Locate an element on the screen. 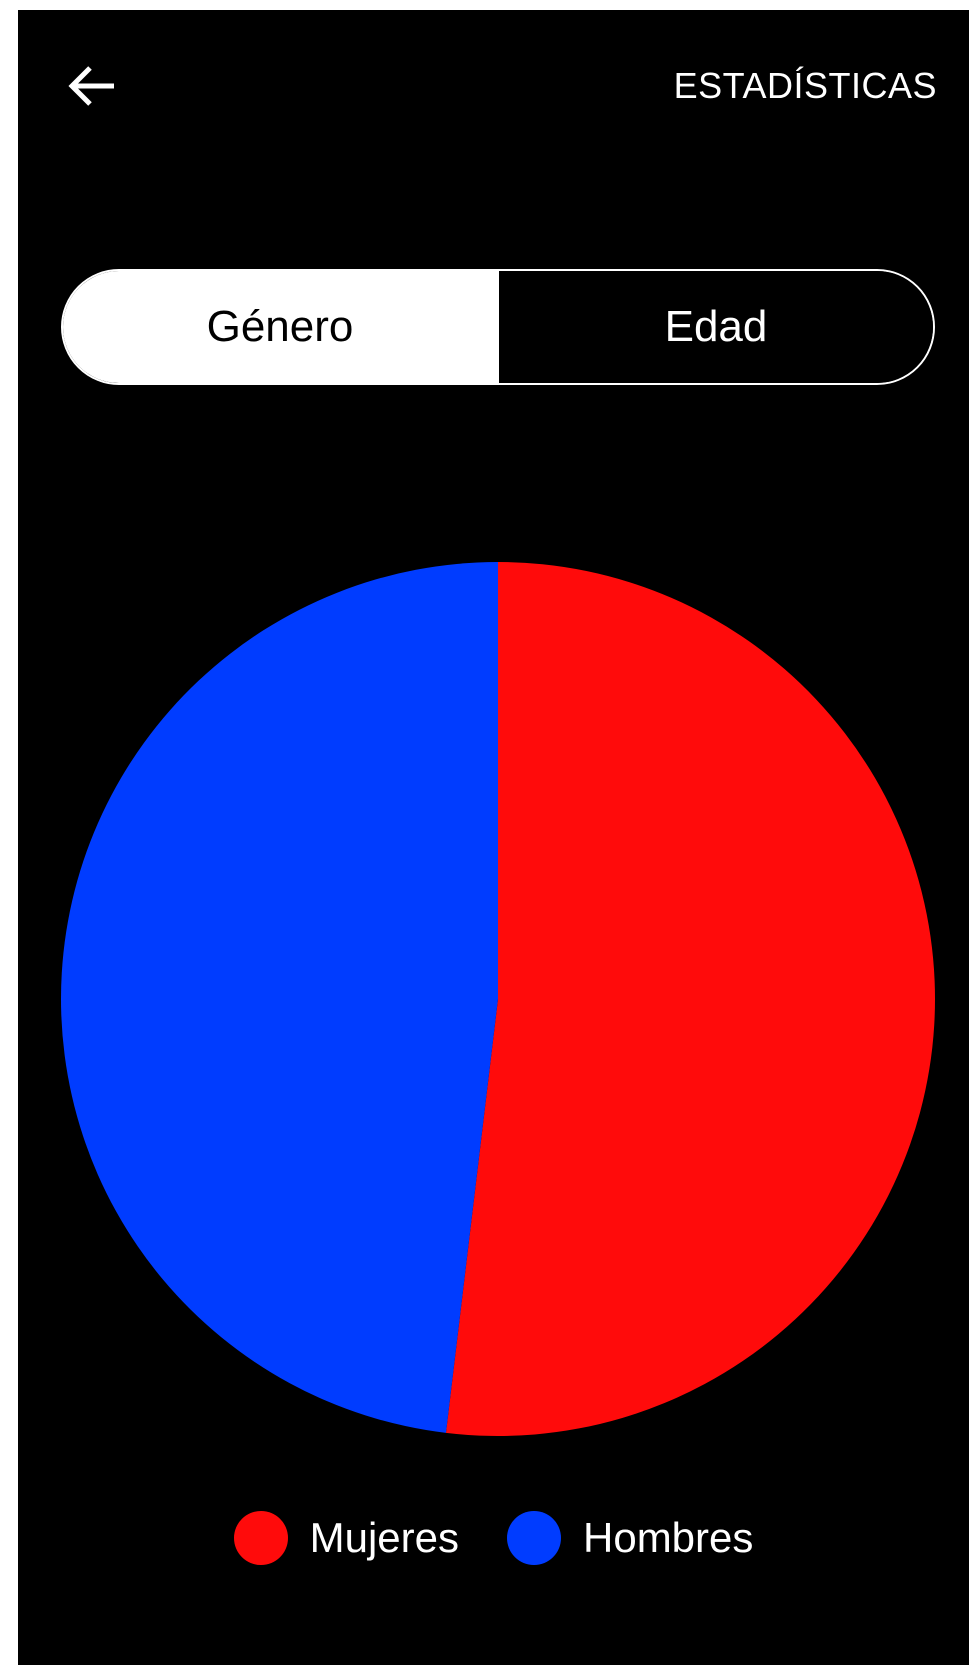  legend-swatch-hombres is located at coordinates (534, 1538).